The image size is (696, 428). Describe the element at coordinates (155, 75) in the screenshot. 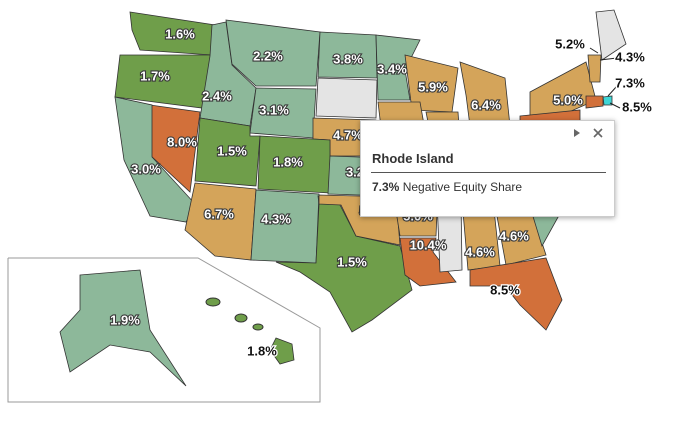

I see `value-label: 1.7%` at that location.